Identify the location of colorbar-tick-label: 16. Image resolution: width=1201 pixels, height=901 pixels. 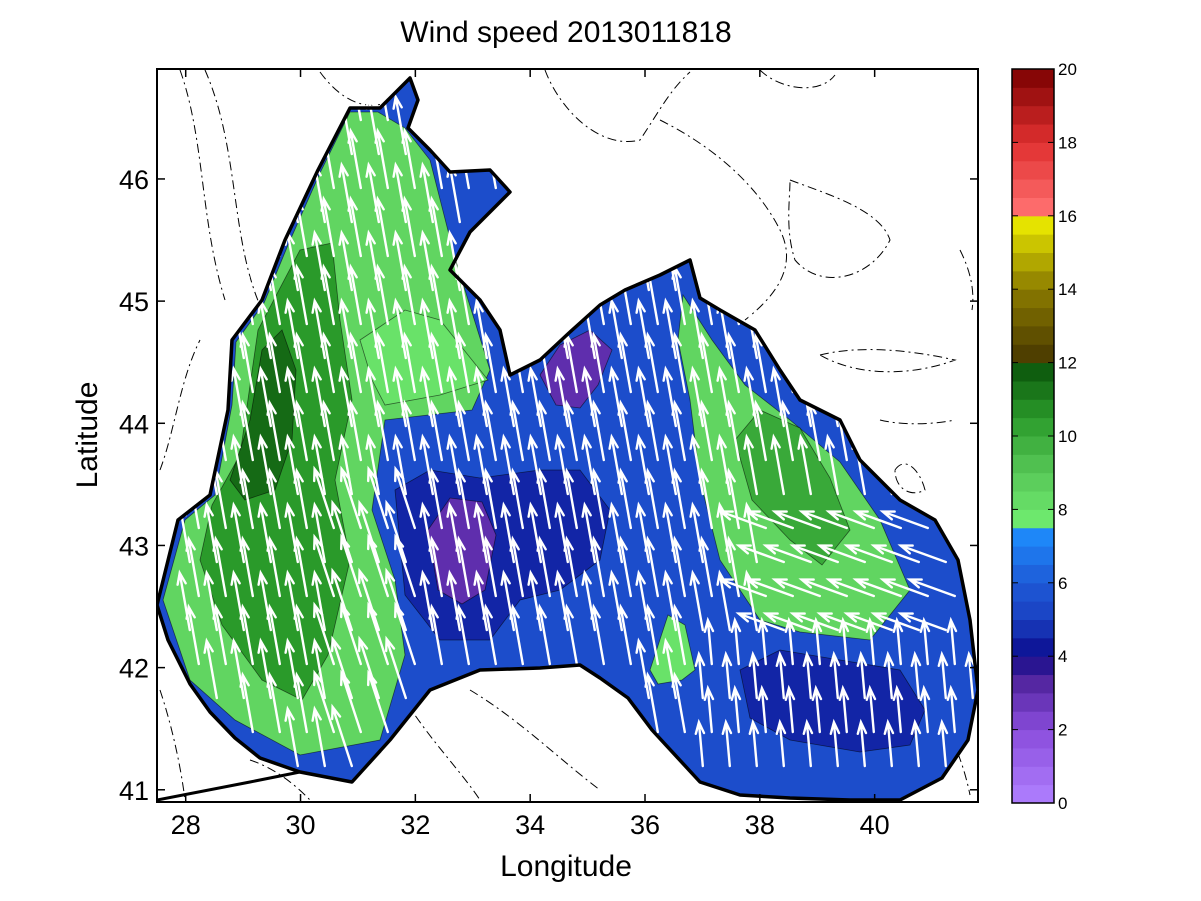
(1067, 216).